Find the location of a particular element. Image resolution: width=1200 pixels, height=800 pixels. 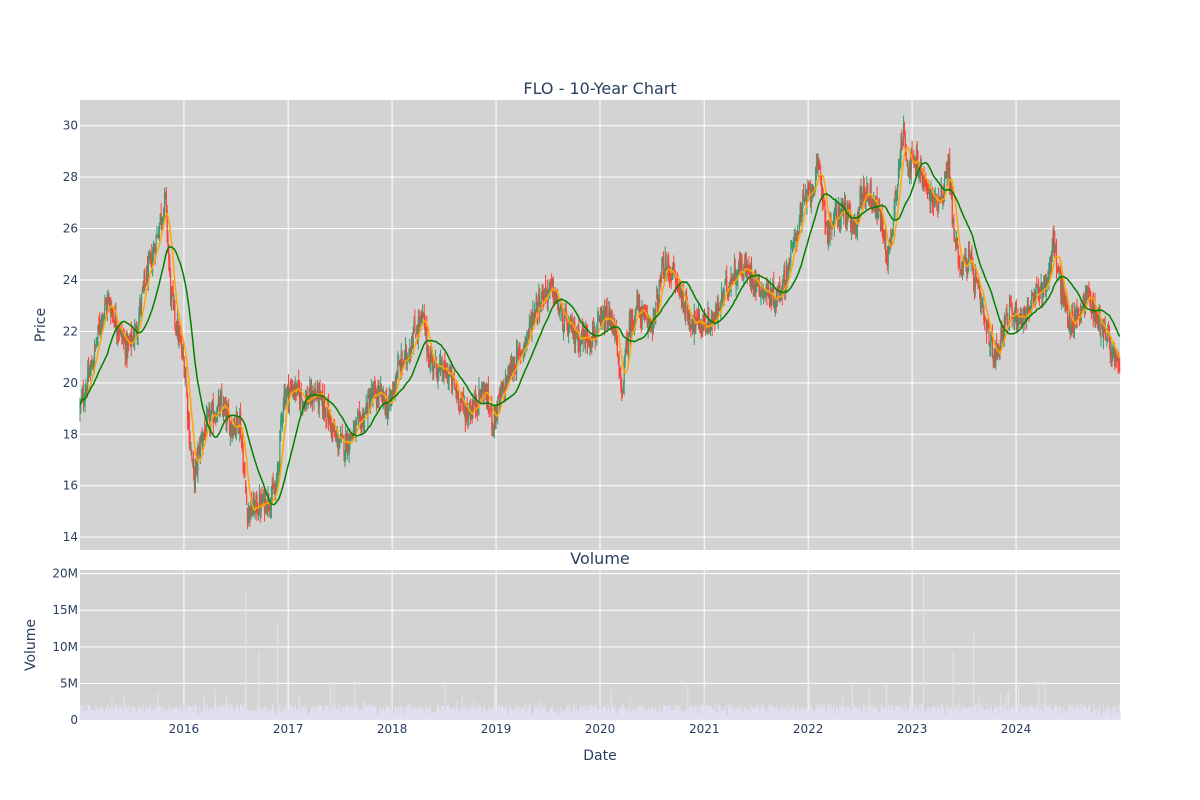

volume-y-tick-label: 10M is located at coordinates (65, 647).